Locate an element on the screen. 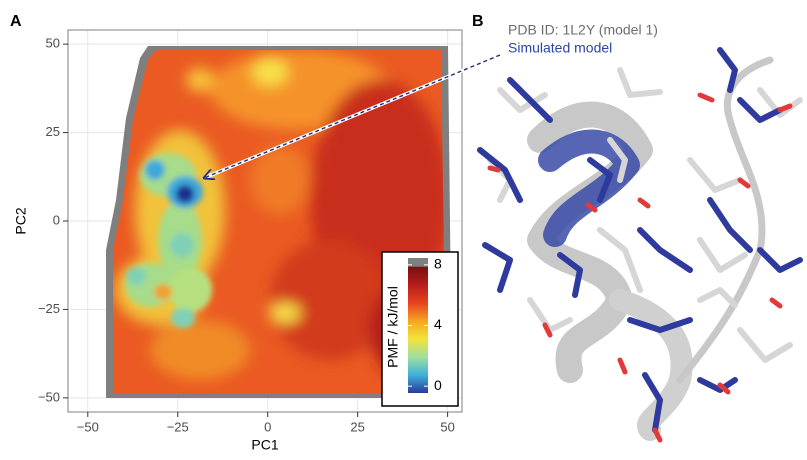 The width and height of the screenshot is (807, 460). annotation-simulated: Simulated model is located at coordinates (560, 48).